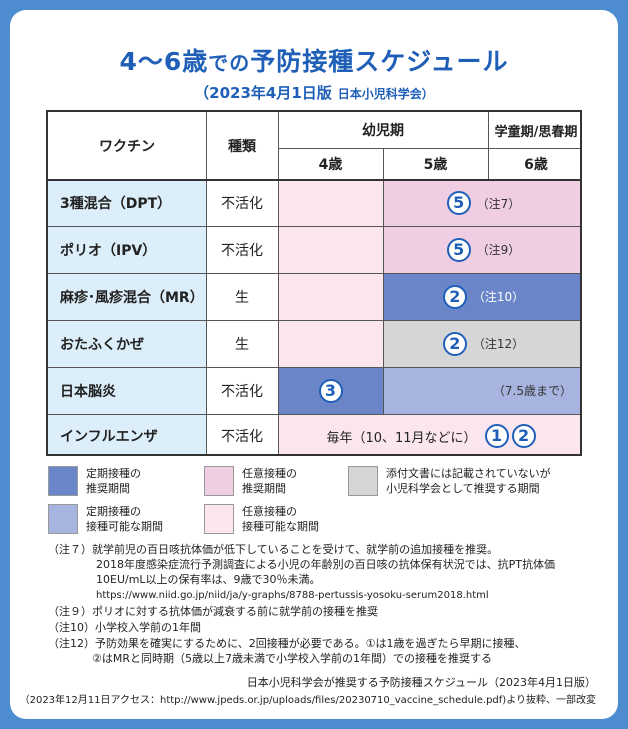  I want to click on header-vaccine: ワクチン, so click(127, 147).